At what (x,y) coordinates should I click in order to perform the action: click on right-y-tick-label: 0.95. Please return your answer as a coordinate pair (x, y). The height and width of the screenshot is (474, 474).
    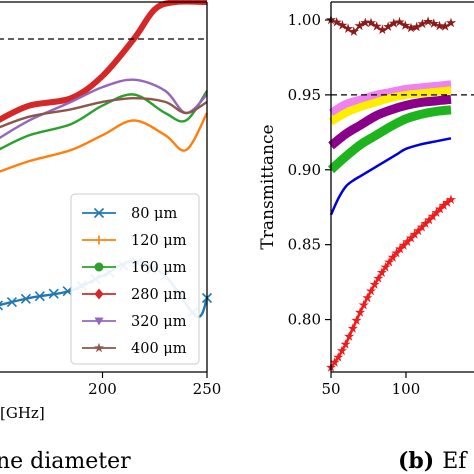
    Looking at the image, I should click on (304, 95).